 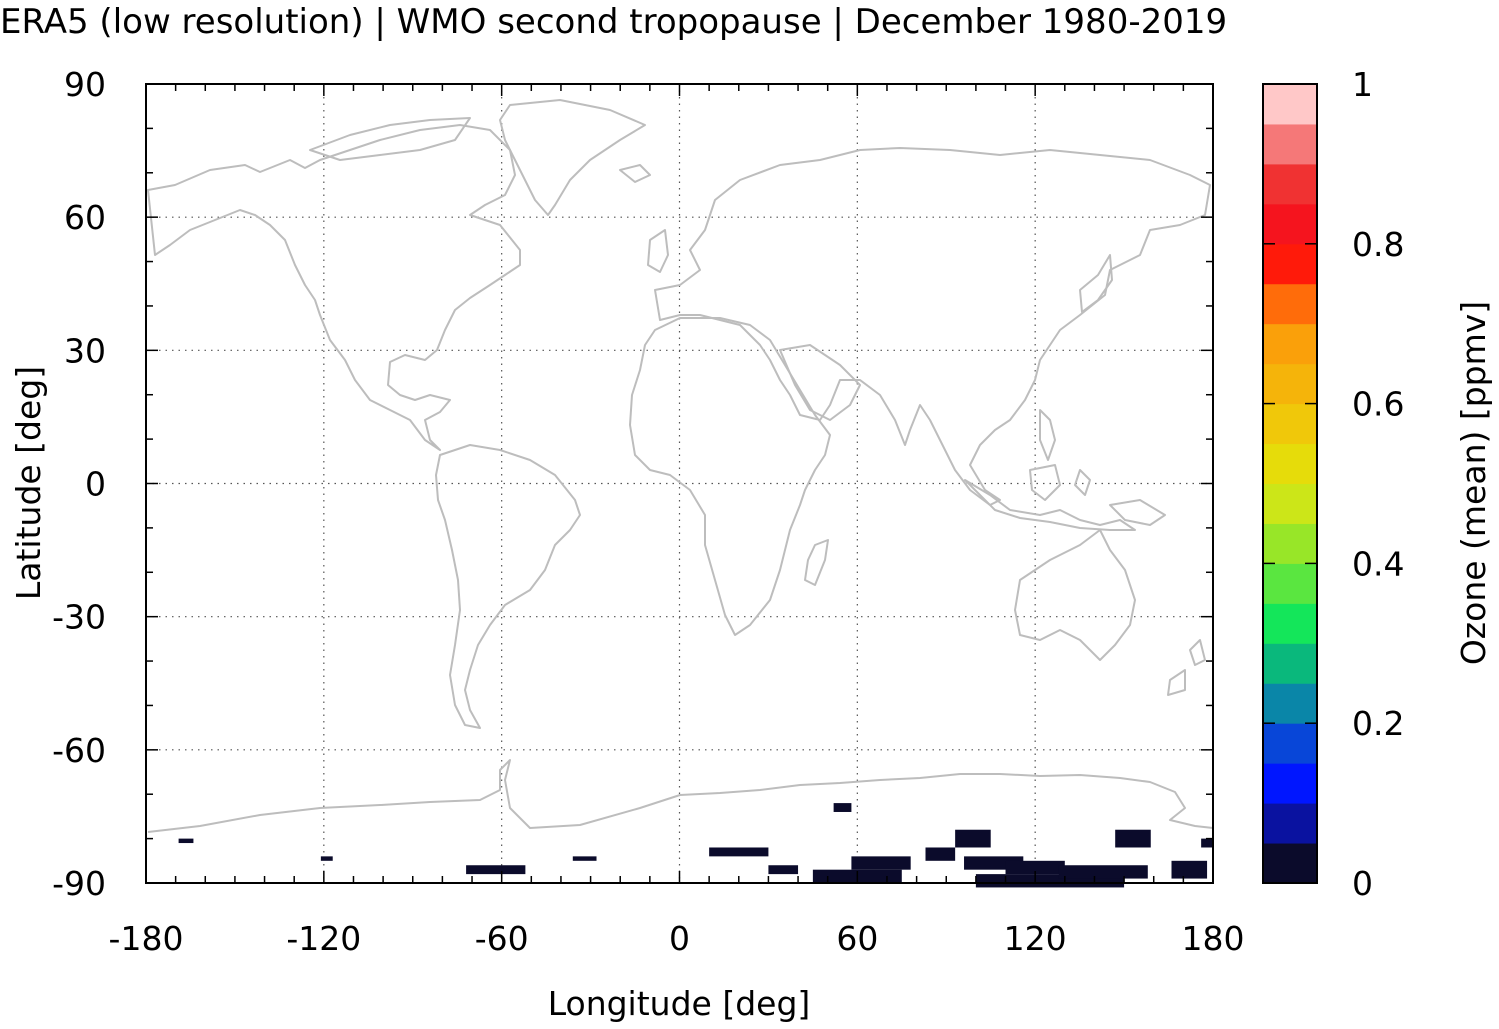 What do you see at coordinates (79, 617) in the screenshot?
I see `y-tick-label: -30` at bounding box center [79, 617].